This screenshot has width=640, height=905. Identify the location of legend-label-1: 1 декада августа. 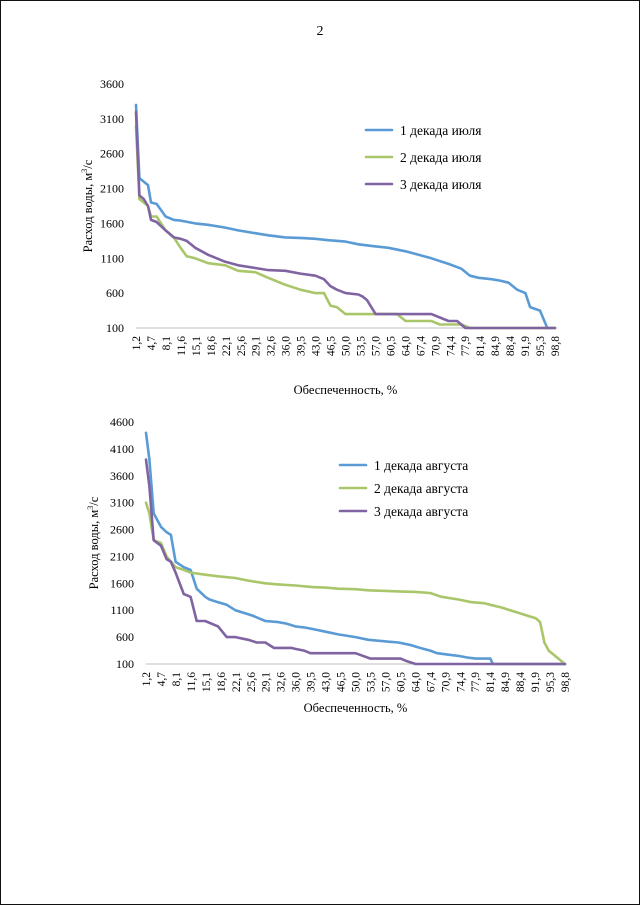
(421, 465).